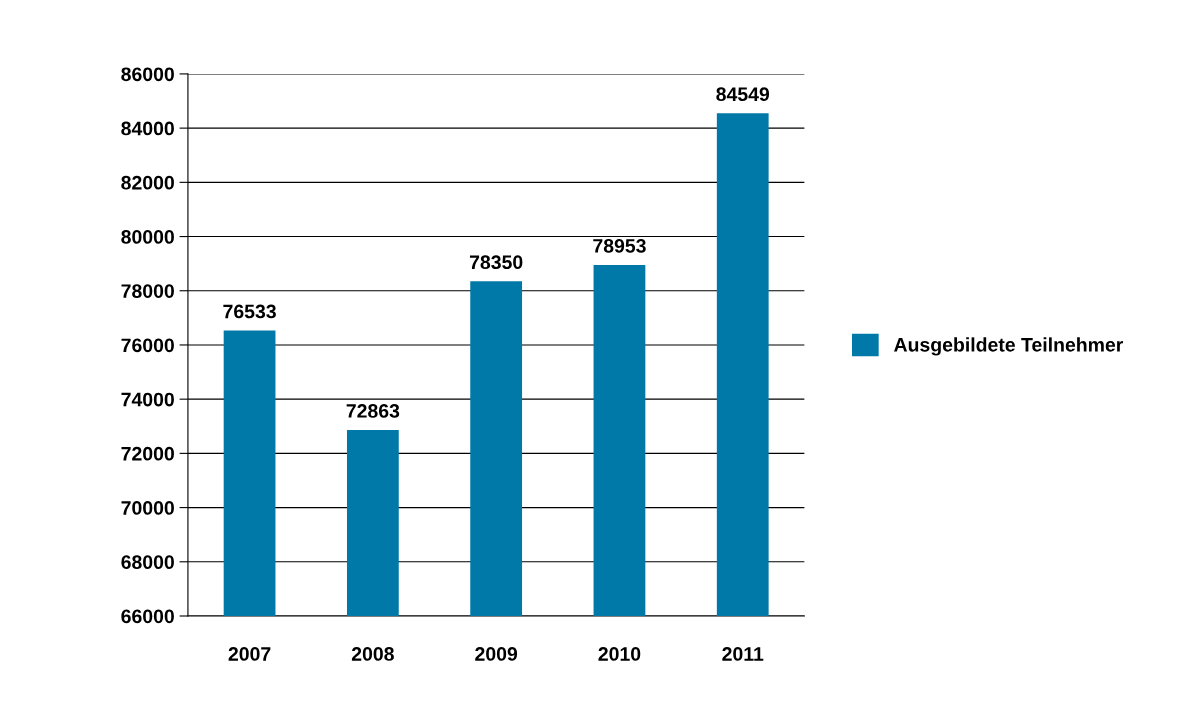 This screenshot has height=704, width=1197. What do you see at coordinates (249, 311) in the screenshot?
I see `data-label: 76533` at bounding box center [249, 311].